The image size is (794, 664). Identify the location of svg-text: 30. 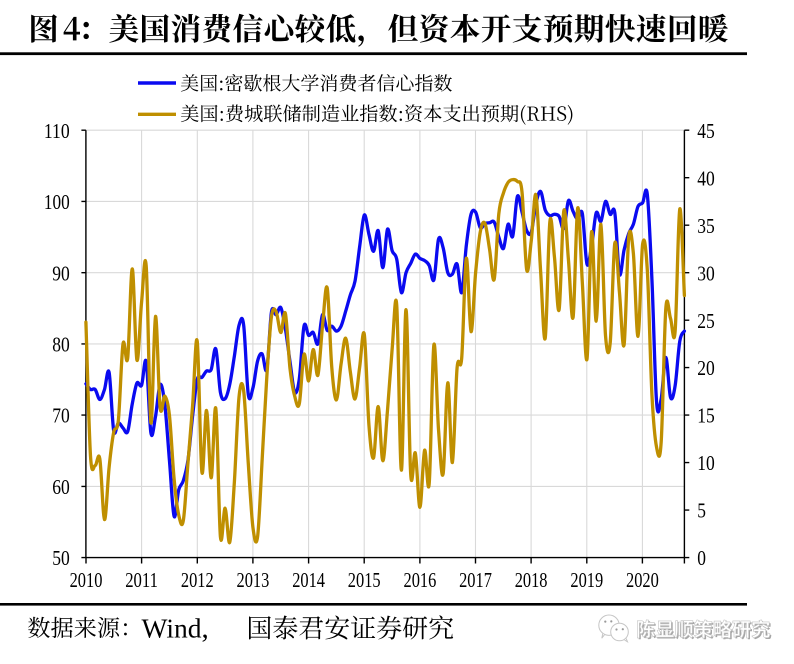
(706, 273).